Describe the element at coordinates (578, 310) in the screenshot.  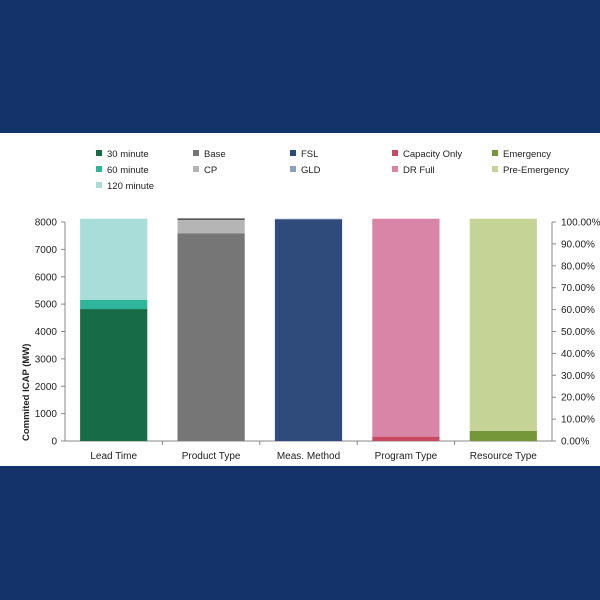
I see `y2-tick-label: 60.00%` at that location.